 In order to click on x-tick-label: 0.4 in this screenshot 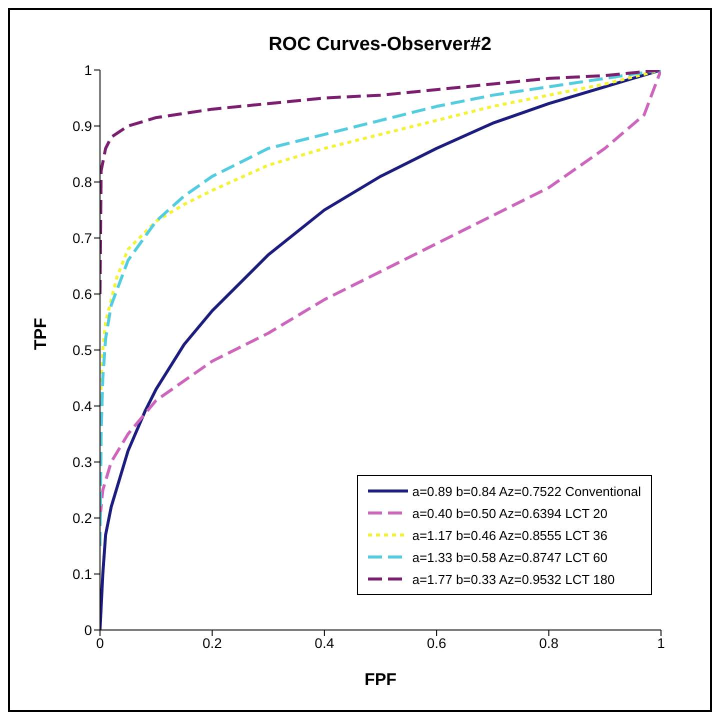, I will do `click(324, 642)`.